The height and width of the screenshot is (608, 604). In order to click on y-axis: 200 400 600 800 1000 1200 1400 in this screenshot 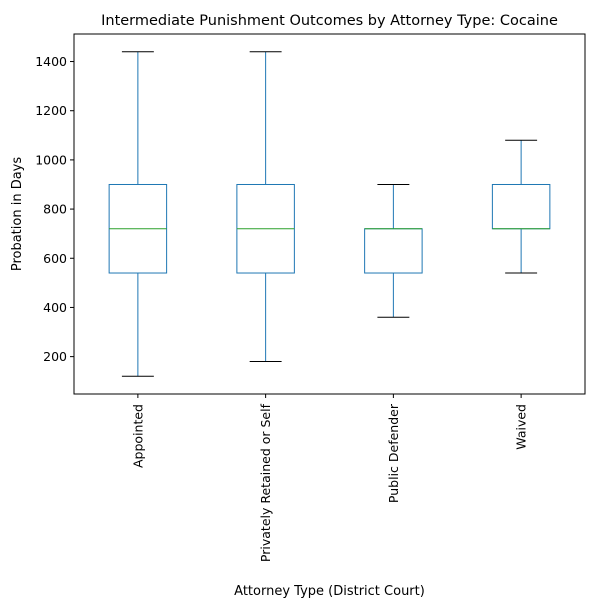, I will do `click(54, 209)`.